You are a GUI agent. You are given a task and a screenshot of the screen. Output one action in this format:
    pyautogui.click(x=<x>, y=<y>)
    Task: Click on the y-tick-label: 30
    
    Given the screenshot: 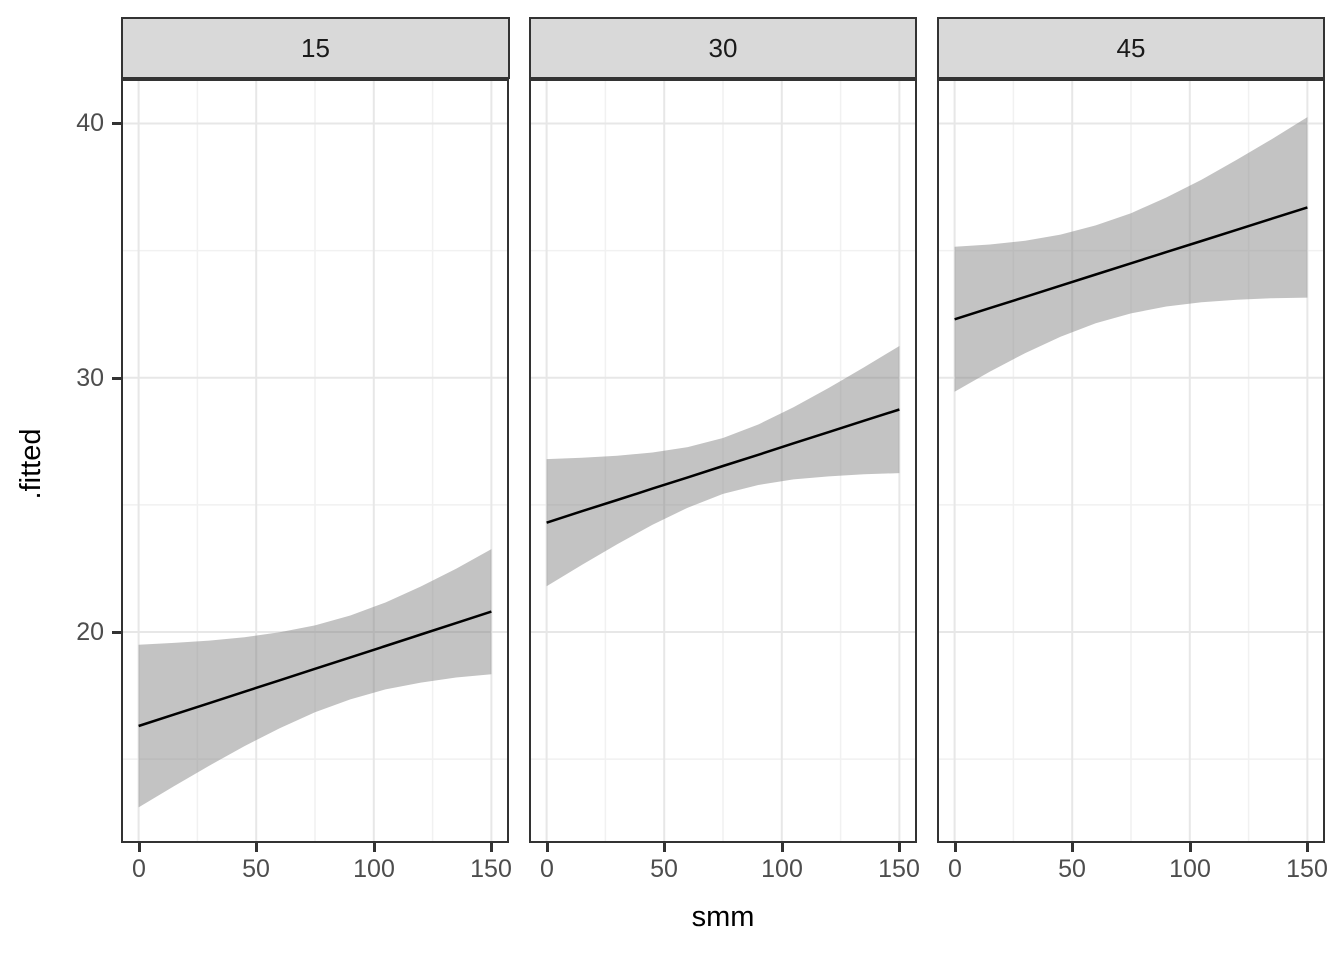 What is the action you would take?
    pyautogui.click(x=90, y=378)
    